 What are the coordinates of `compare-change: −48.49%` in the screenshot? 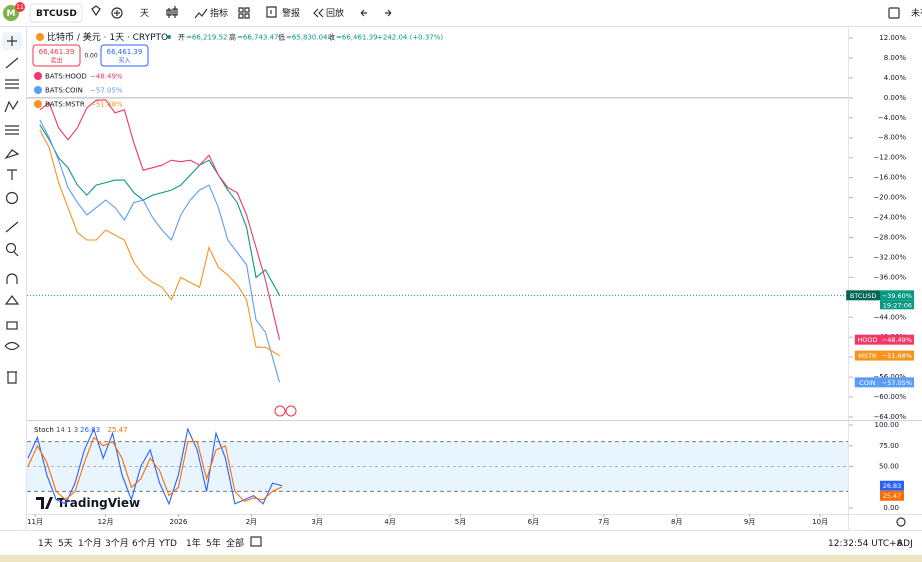 It's located at (106, 77).